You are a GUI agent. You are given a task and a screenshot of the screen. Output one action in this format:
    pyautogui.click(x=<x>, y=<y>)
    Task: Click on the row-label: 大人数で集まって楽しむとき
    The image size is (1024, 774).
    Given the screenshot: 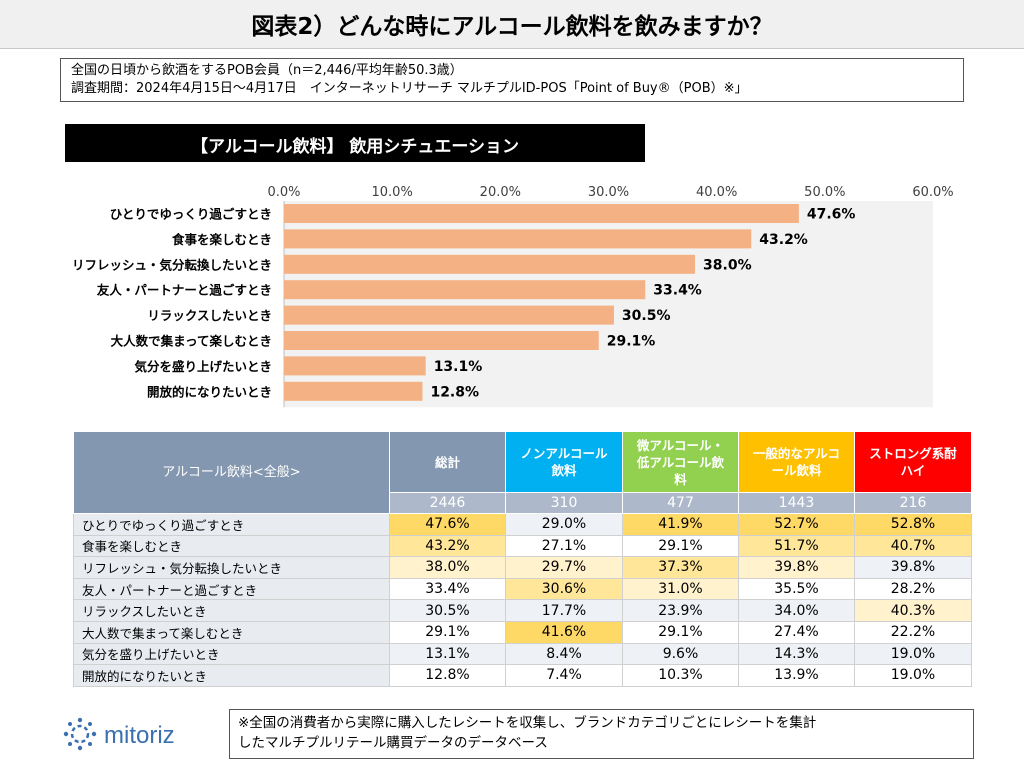 What is the action you would take?
    pyautogui.click(x=231, y=632)
    